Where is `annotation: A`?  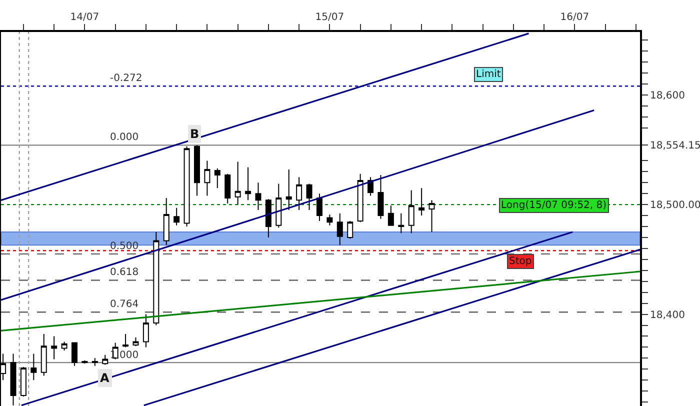
annotation: A is located at coordinates (105, 378).